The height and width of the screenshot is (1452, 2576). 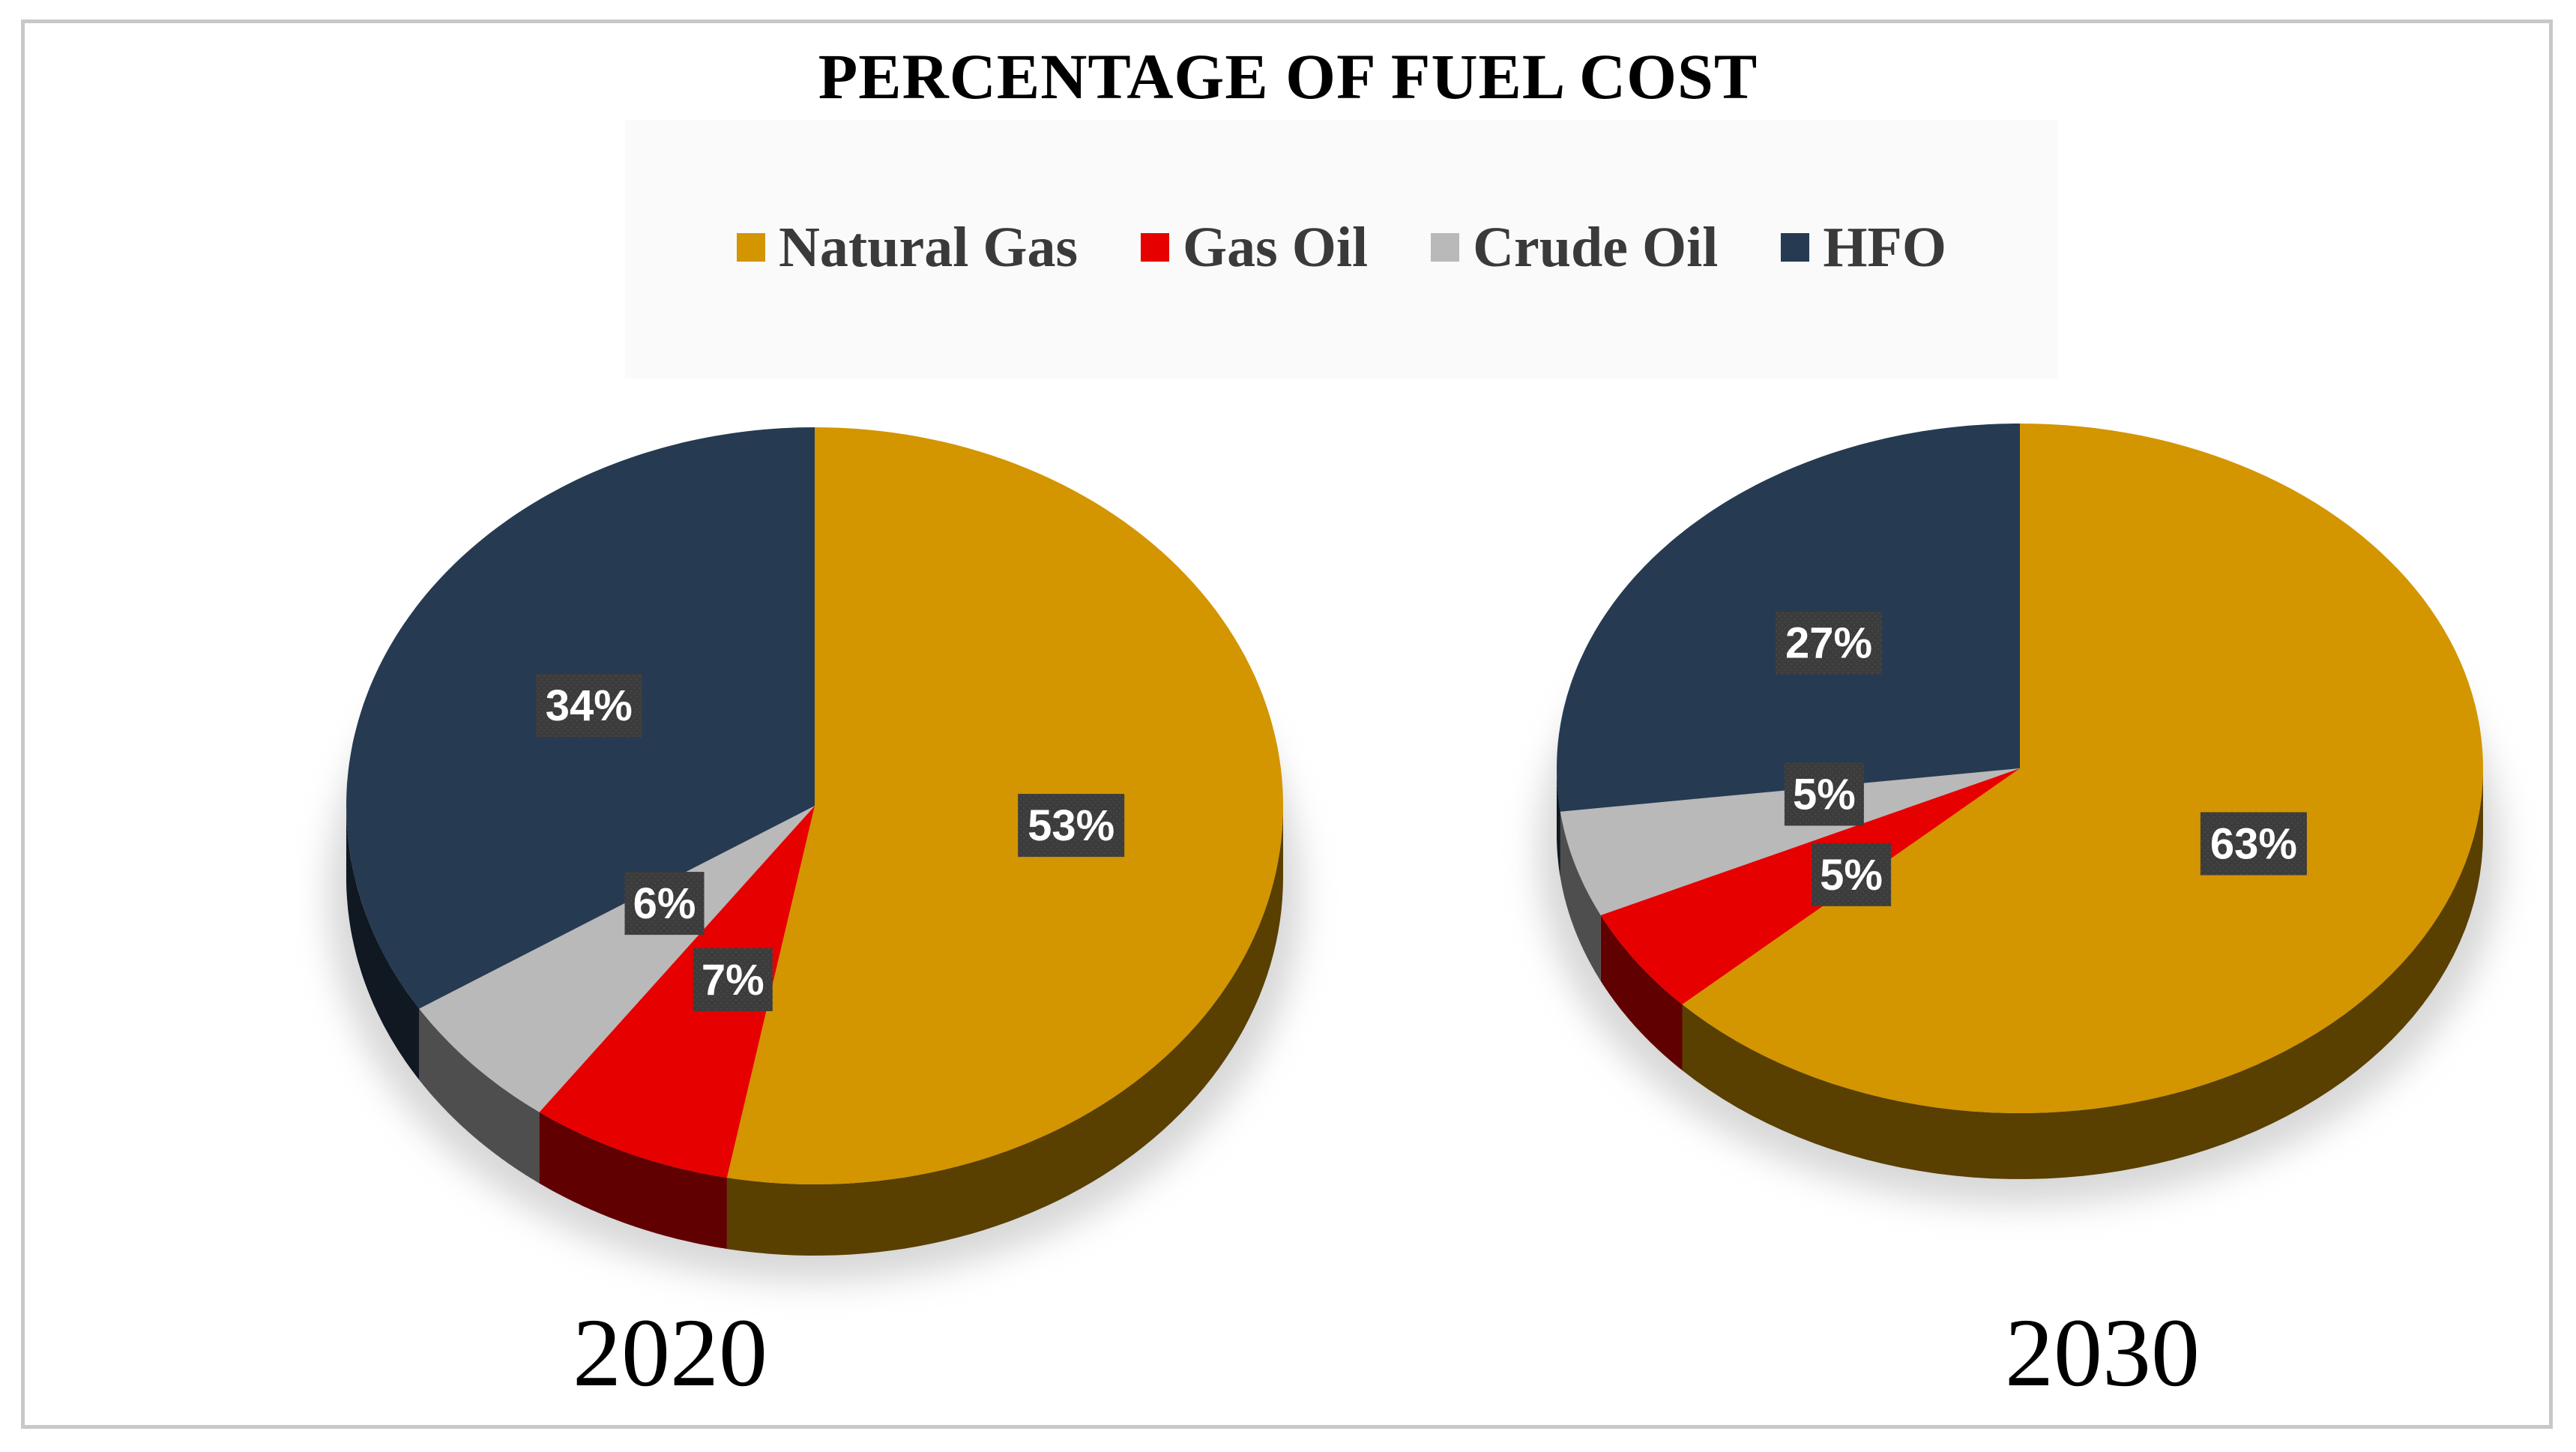 What do you see at coordinates (2082, 973) in the screenshot?
I see `pie-side-natural-gas-2030` at bounding box center [2082, 973].